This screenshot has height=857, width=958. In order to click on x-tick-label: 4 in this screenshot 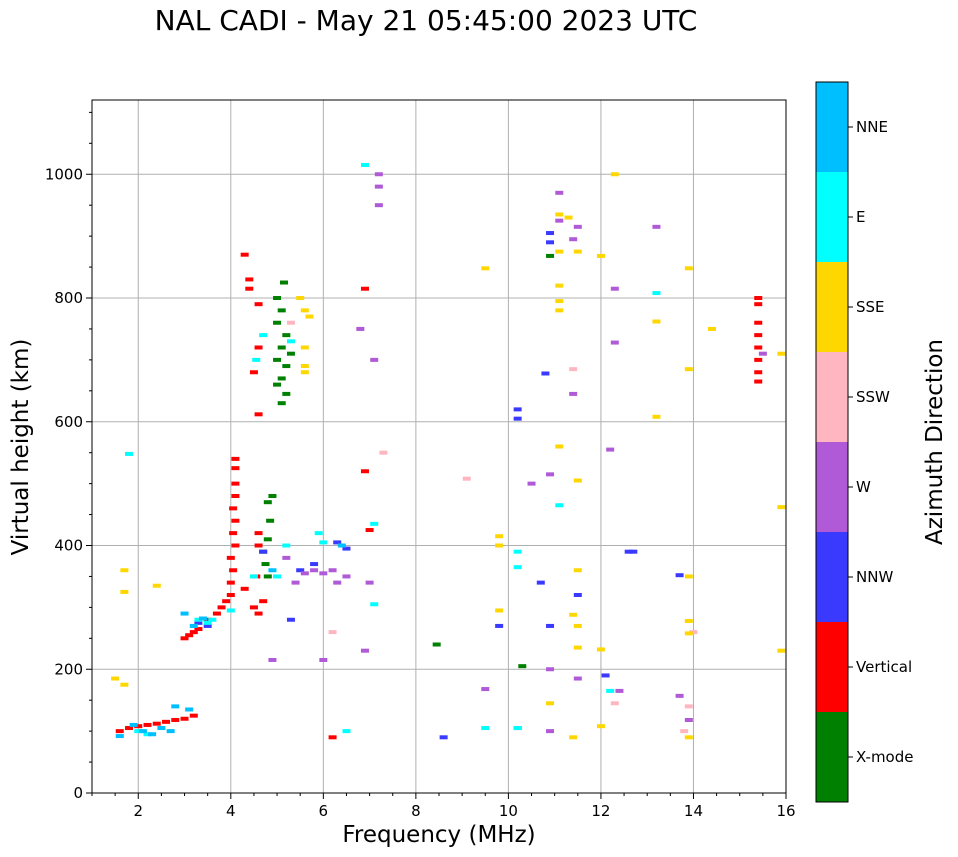, I will do `click(231, 811)`.